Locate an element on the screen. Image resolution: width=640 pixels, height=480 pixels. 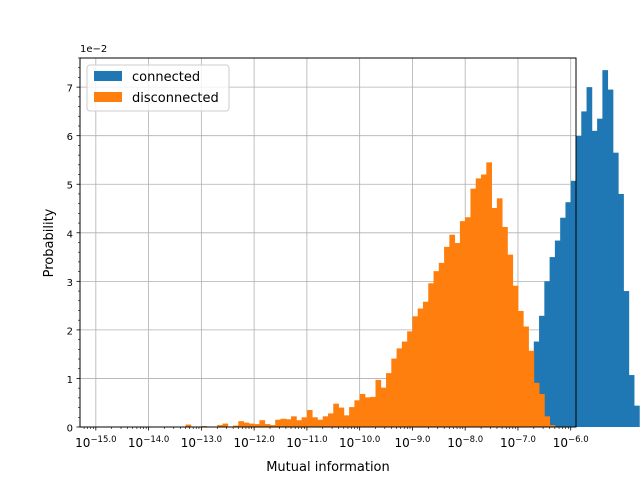
x-tick-label: 10−9.0 is located at coordinates (412, 442).